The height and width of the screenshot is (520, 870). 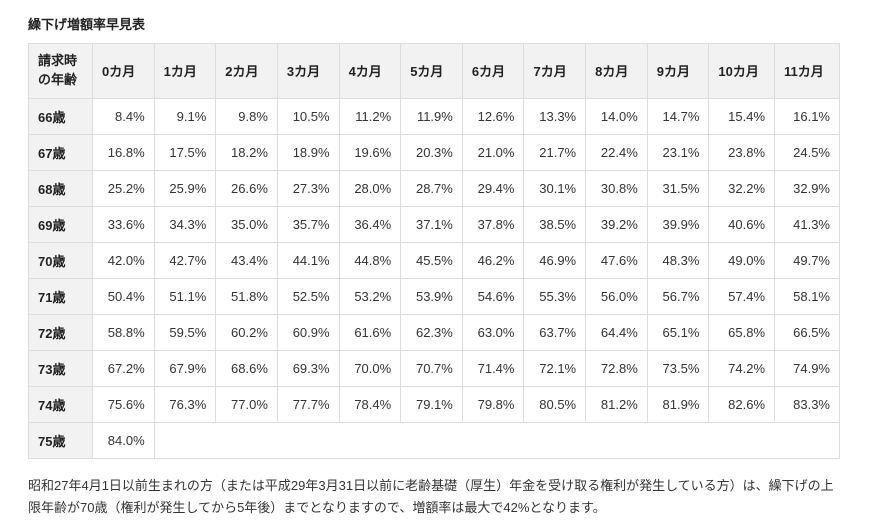 I want to click on rate-cell: 47.6%, so click(x=616, y=260).